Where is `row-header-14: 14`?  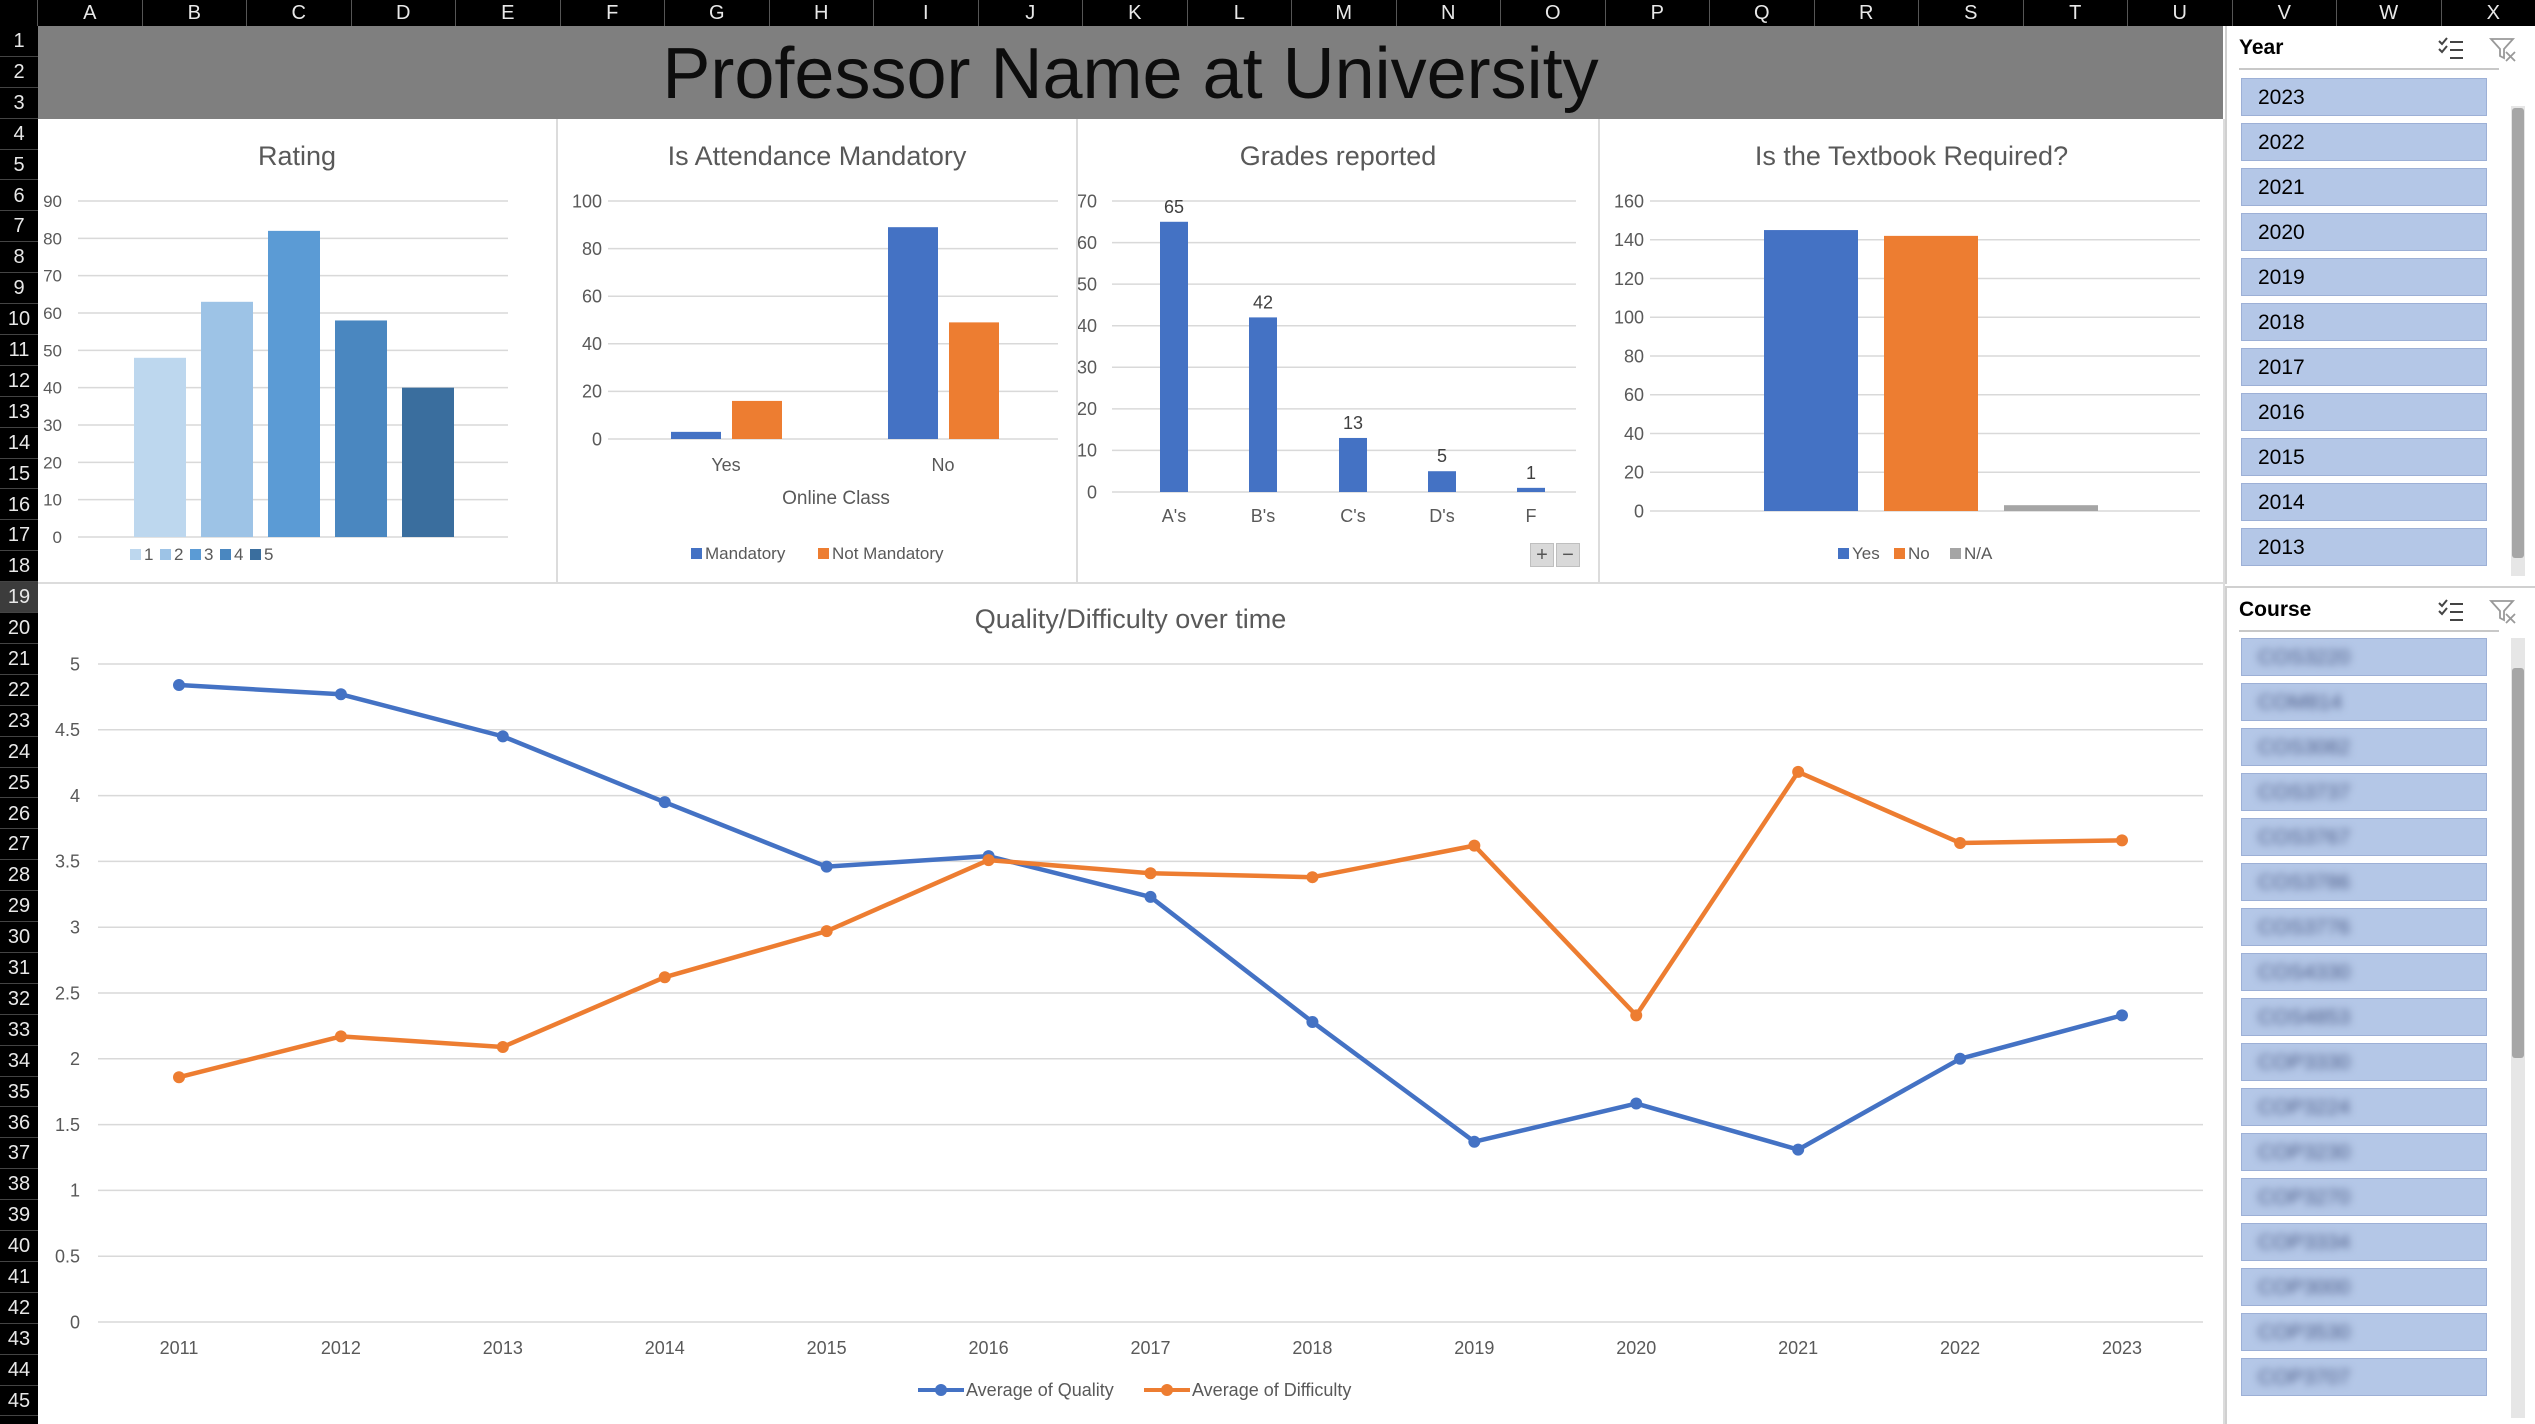 row-header-14: 14 is located at coordinates (19, 443).